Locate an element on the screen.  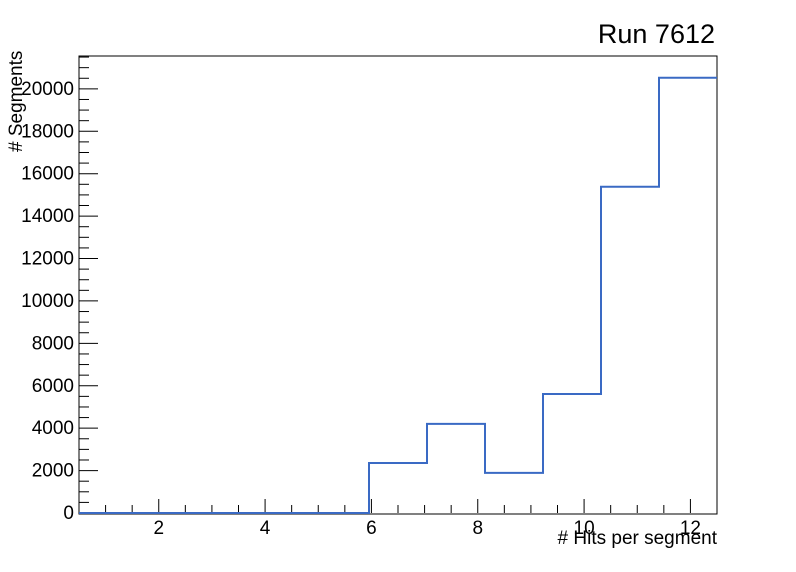
y-tick-label: 4000 is located at coordinates (53, 428).